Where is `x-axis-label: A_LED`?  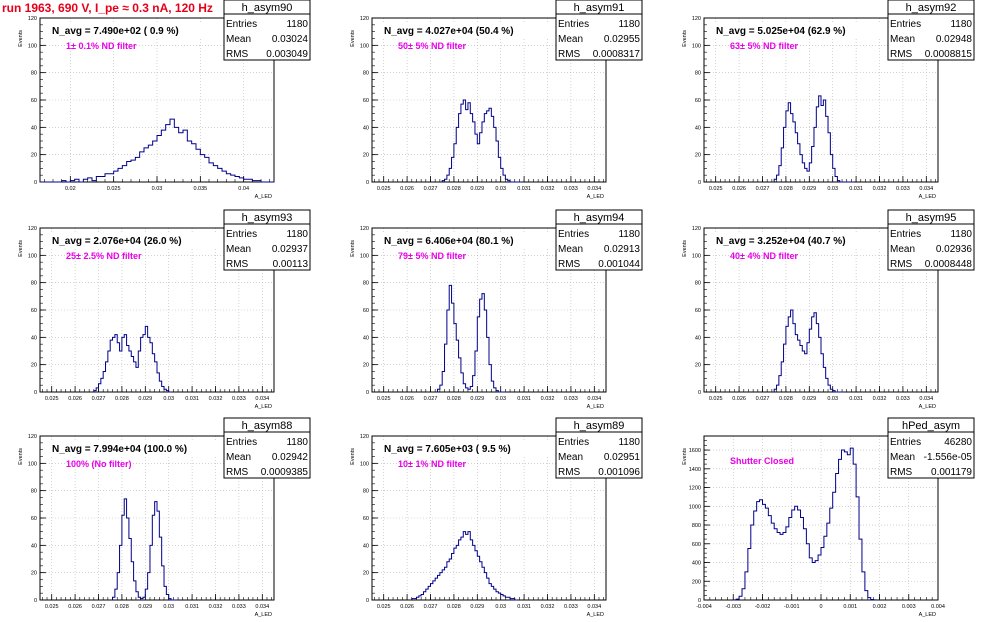
x-axis-label: A_LED is located at coordinates (595, 197).